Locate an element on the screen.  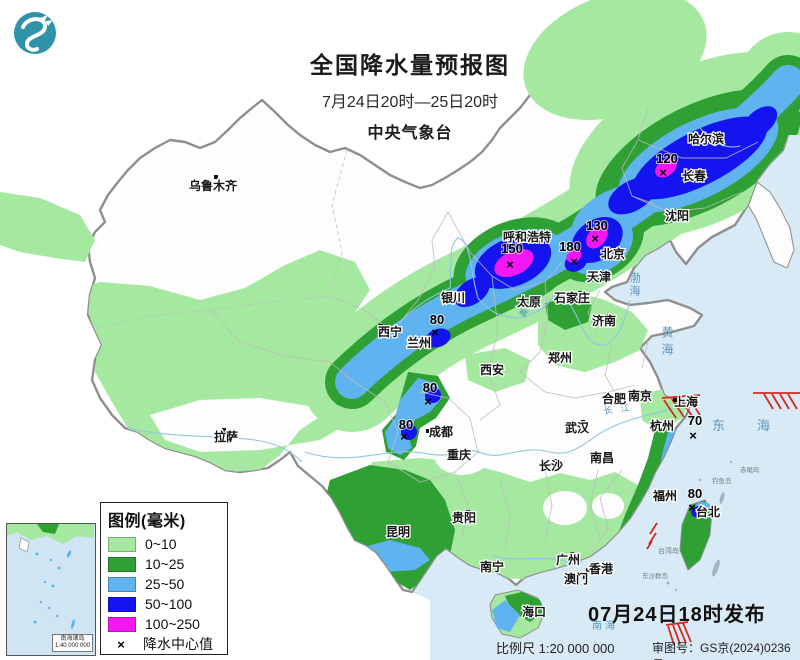
island-label: 赤尾屿 is located at coordinates (750, 469).